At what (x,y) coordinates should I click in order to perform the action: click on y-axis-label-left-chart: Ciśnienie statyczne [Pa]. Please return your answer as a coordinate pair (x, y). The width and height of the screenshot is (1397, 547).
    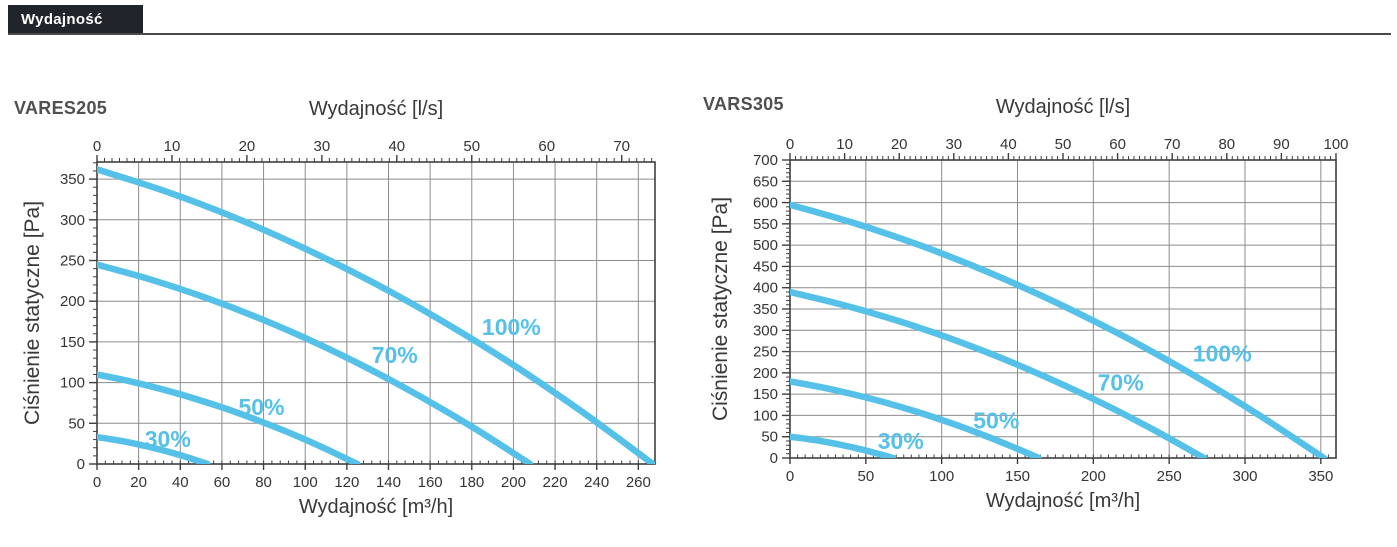
    Looking at the image, I should click on (32, 313).